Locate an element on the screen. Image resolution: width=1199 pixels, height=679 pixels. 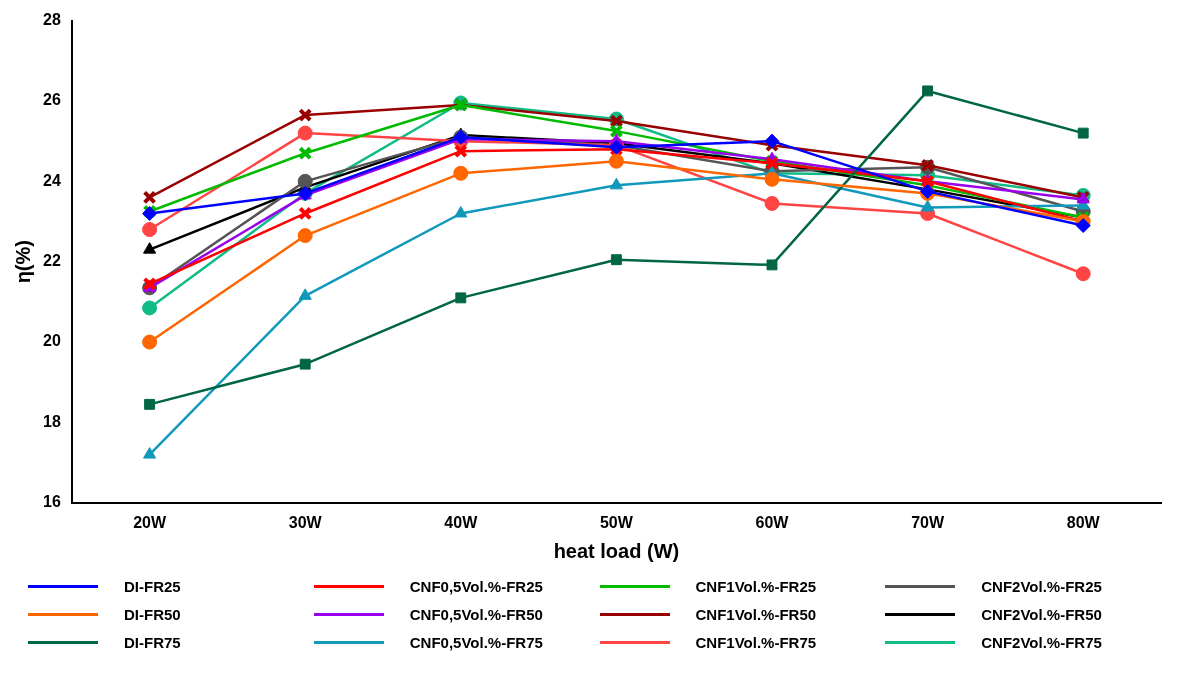
y-tick-label: 28 is located at coordinates (52, 20).